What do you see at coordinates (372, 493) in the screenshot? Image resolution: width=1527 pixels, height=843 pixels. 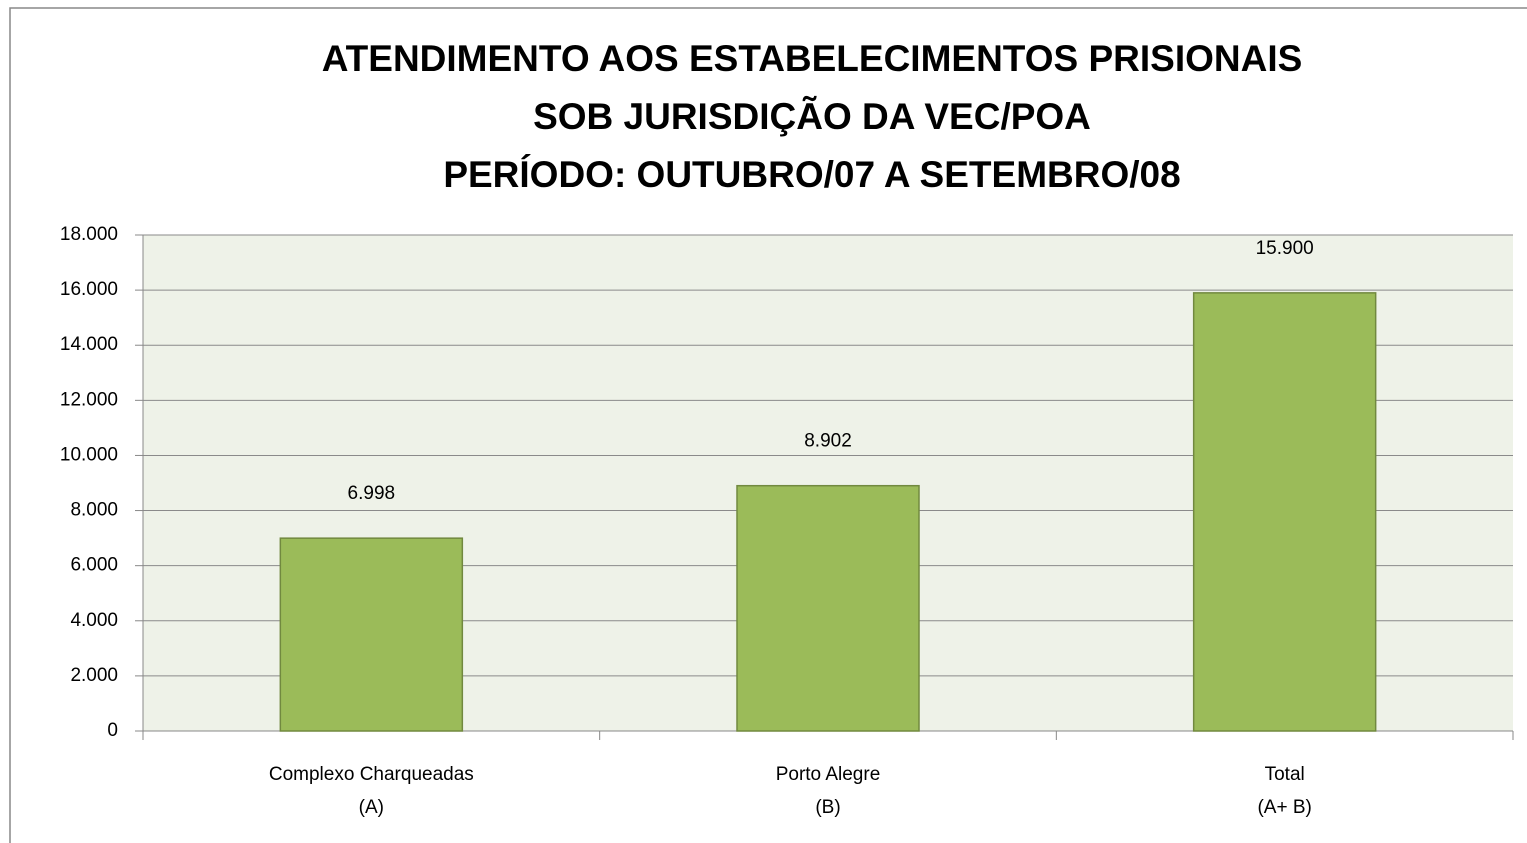 I see `data-label: 6.998` at bounding box center [372, 493].